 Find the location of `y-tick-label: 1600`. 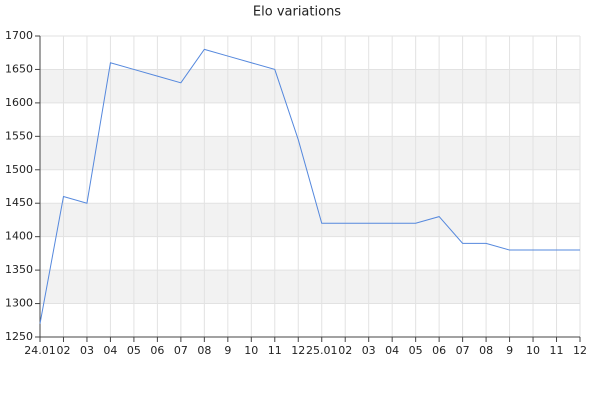

y-tick-label: 1600 is located at coordinates (19, 102).